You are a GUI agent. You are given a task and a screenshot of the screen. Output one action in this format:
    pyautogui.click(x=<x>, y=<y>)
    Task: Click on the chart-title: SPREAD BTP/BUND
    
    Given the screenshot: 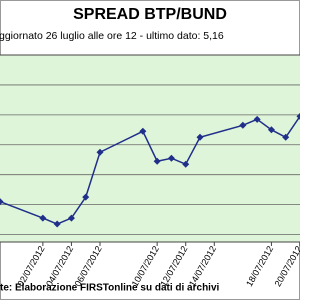 What is the action you would take?
    pyautogui.click(x=150, y=14)
    